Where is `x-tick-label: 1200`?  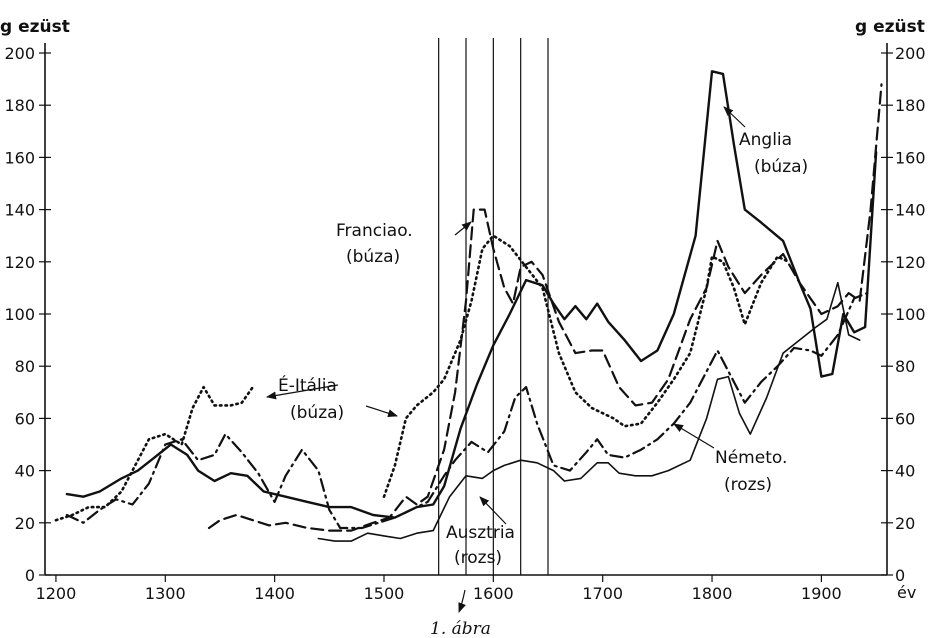 x-tick-label: 1200 is located at coordinates (56, 593).